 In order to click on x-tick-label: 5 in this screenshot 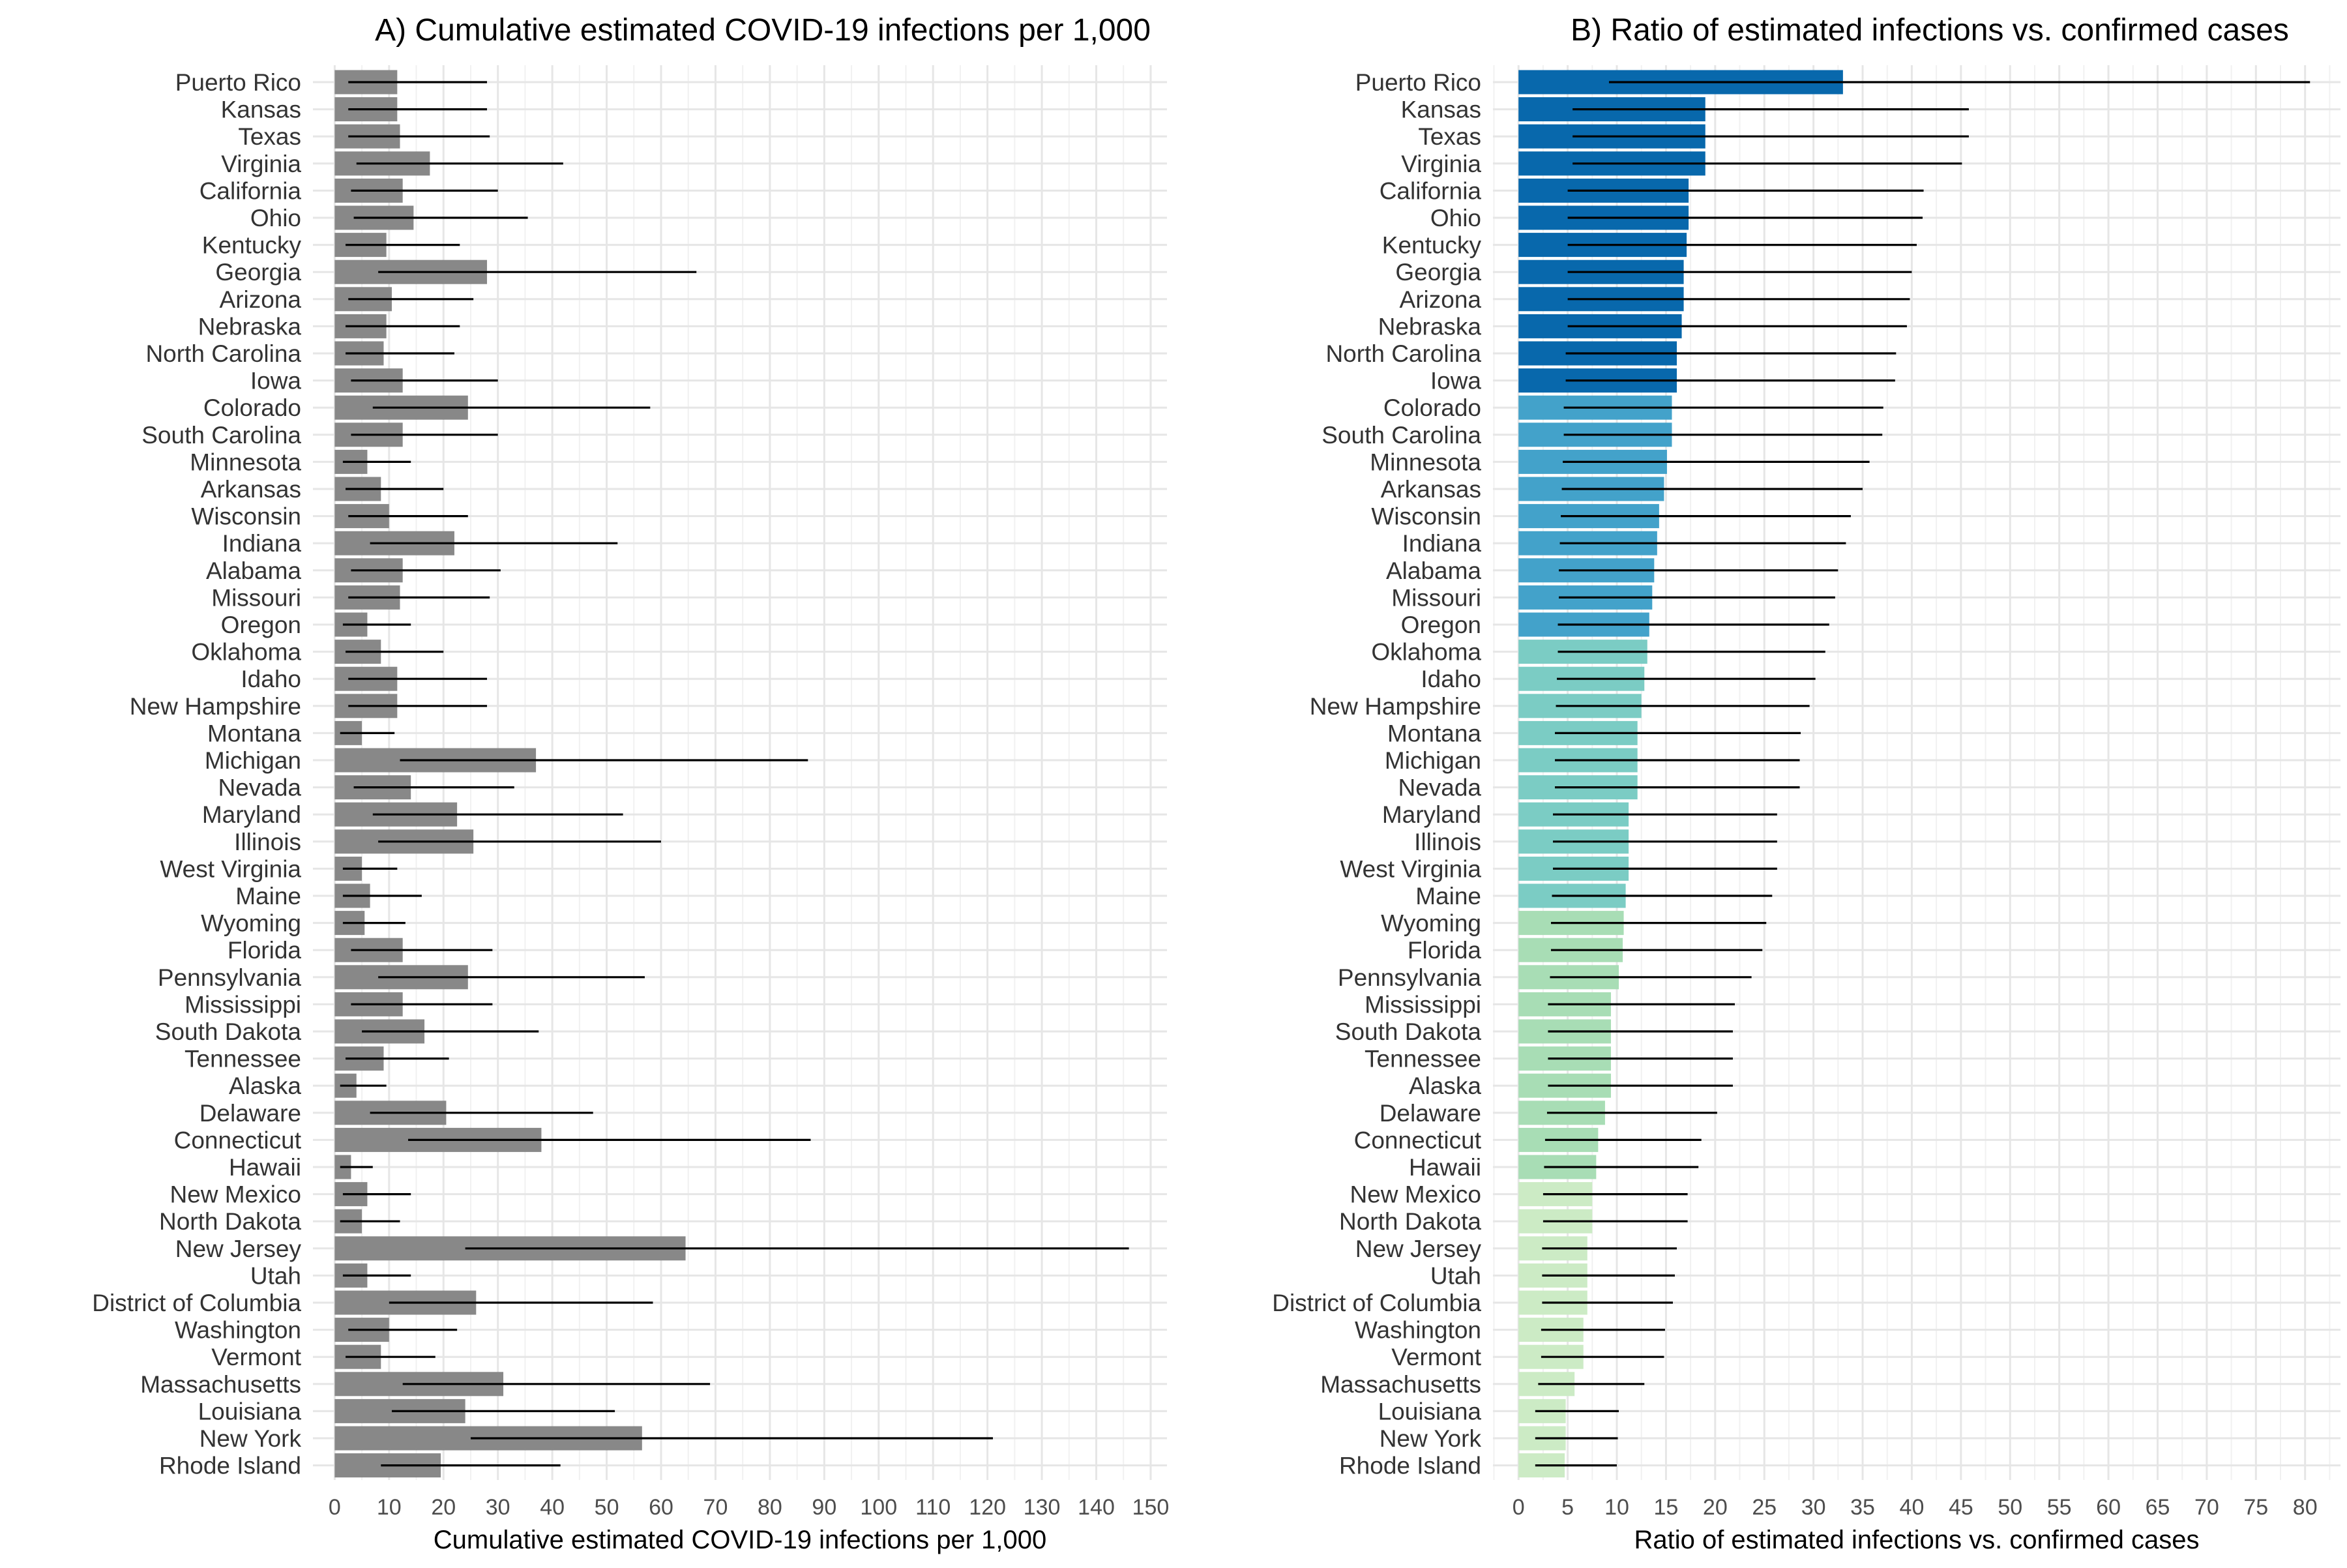, I will do `click(1567, 1507)`.